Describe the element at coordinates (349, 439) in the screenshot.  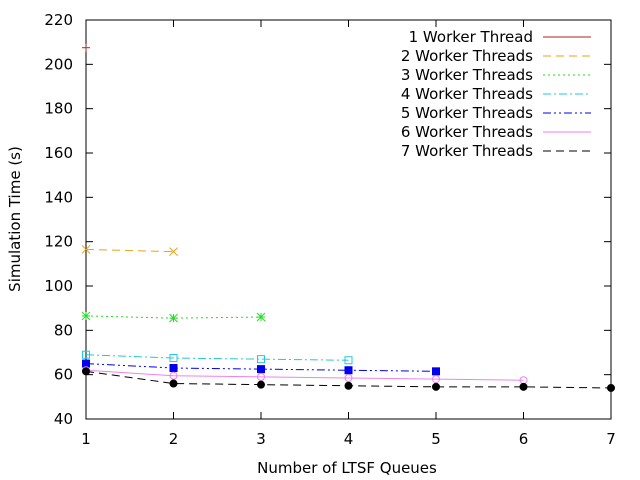
I see `x-tick-label: 4` at that location.